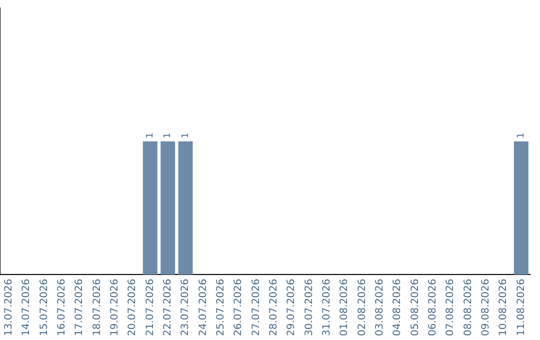 The width and height of the screenshot is (540, 340). Describe the element at coordinates (26, 307) in the screenshot. I see `x-tick-label: 14.07.2026` at that location.